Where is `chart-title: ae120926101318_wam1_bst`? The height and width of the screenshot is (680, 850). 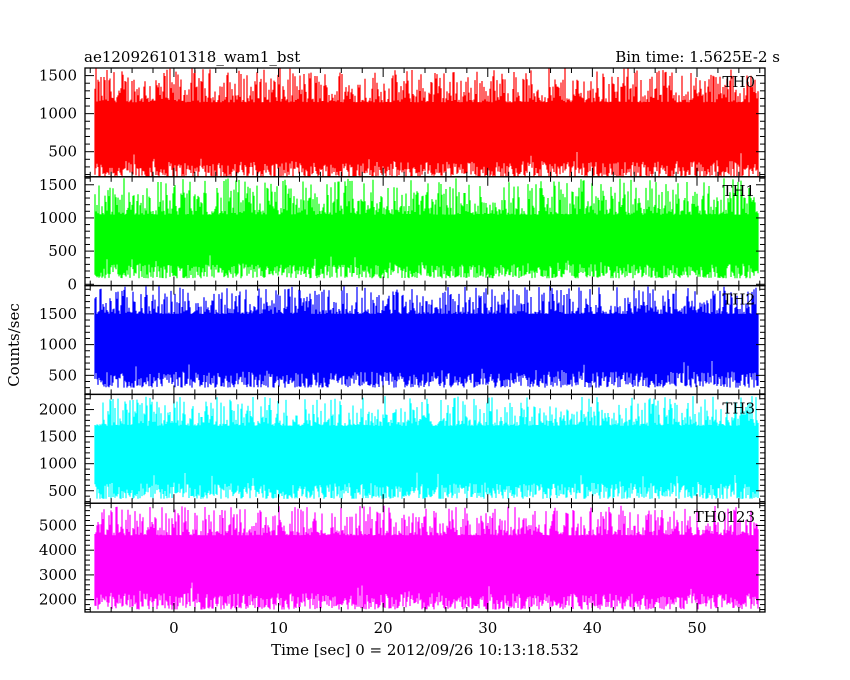
chart-title: ae120926101318_wam1_bst is located at coordinates (192, 57).